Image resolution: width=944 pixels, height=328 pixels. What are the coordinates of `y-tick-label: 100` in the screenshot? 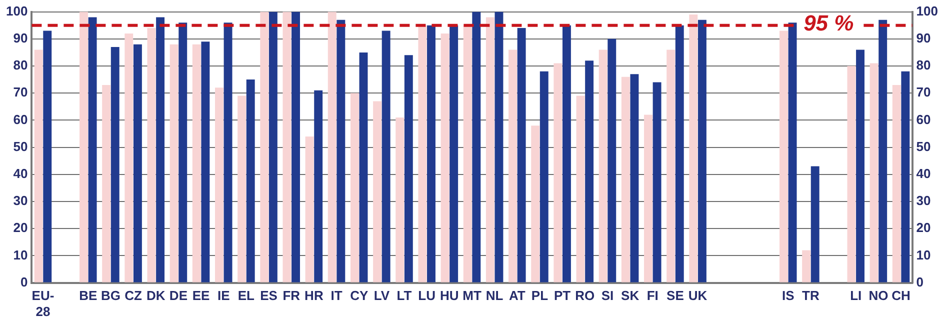 It's located at (17, 10).